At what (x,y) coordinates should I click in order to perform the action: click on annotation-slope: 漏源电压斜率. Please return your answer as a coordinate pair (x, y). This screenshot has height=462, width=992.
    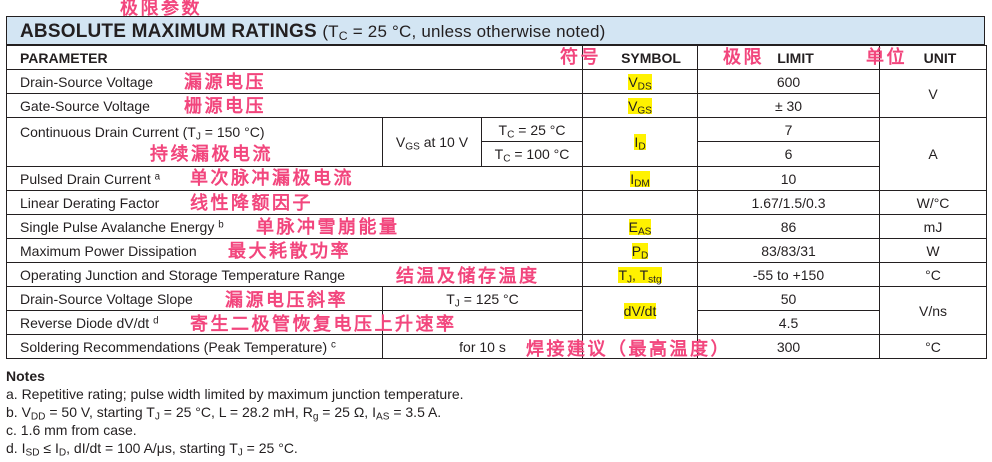
    Looking at the image, I should click on (286, 300).